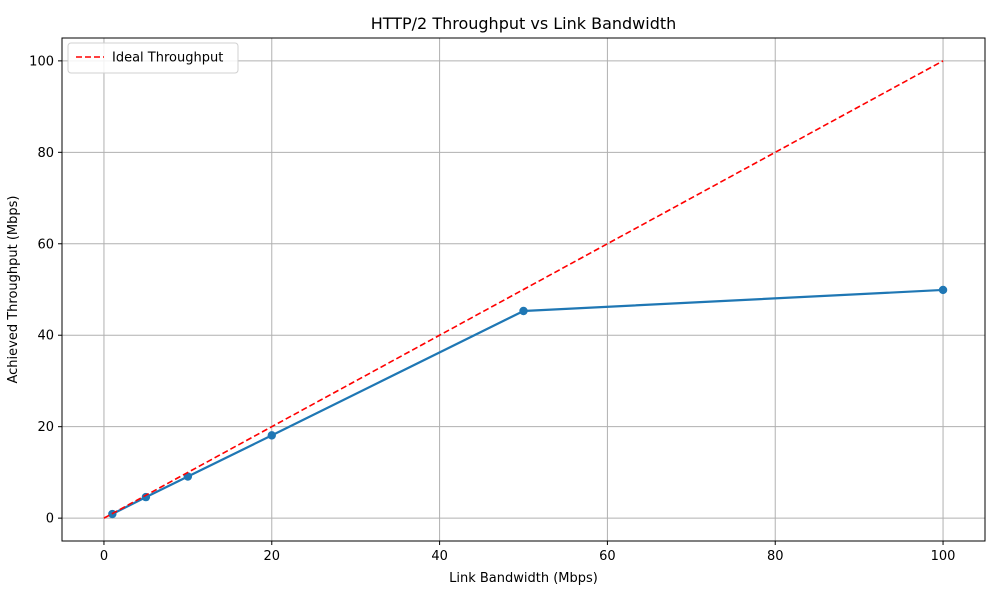  Describe the element at coordinates (607, 556) in the screenshot. I see `x-tick-label: 60` at that location.